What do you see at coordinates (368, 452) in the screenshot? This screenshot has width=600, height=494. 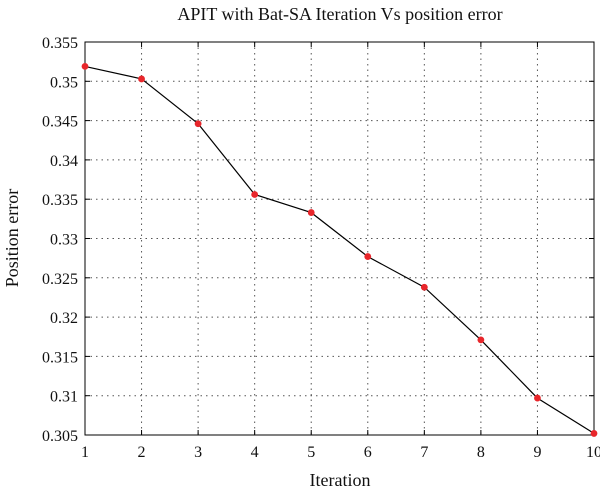 I see `x-tick-label: 6` at bounding box center [368, 452].